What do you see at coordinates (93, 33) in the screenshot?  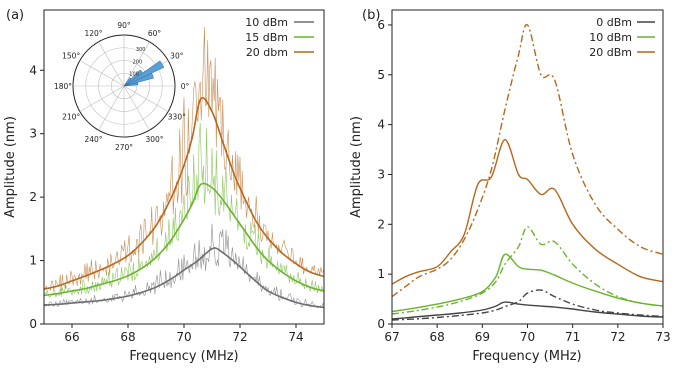 I see `polar-angle-label: 120°` at bounding box center [93, 33].